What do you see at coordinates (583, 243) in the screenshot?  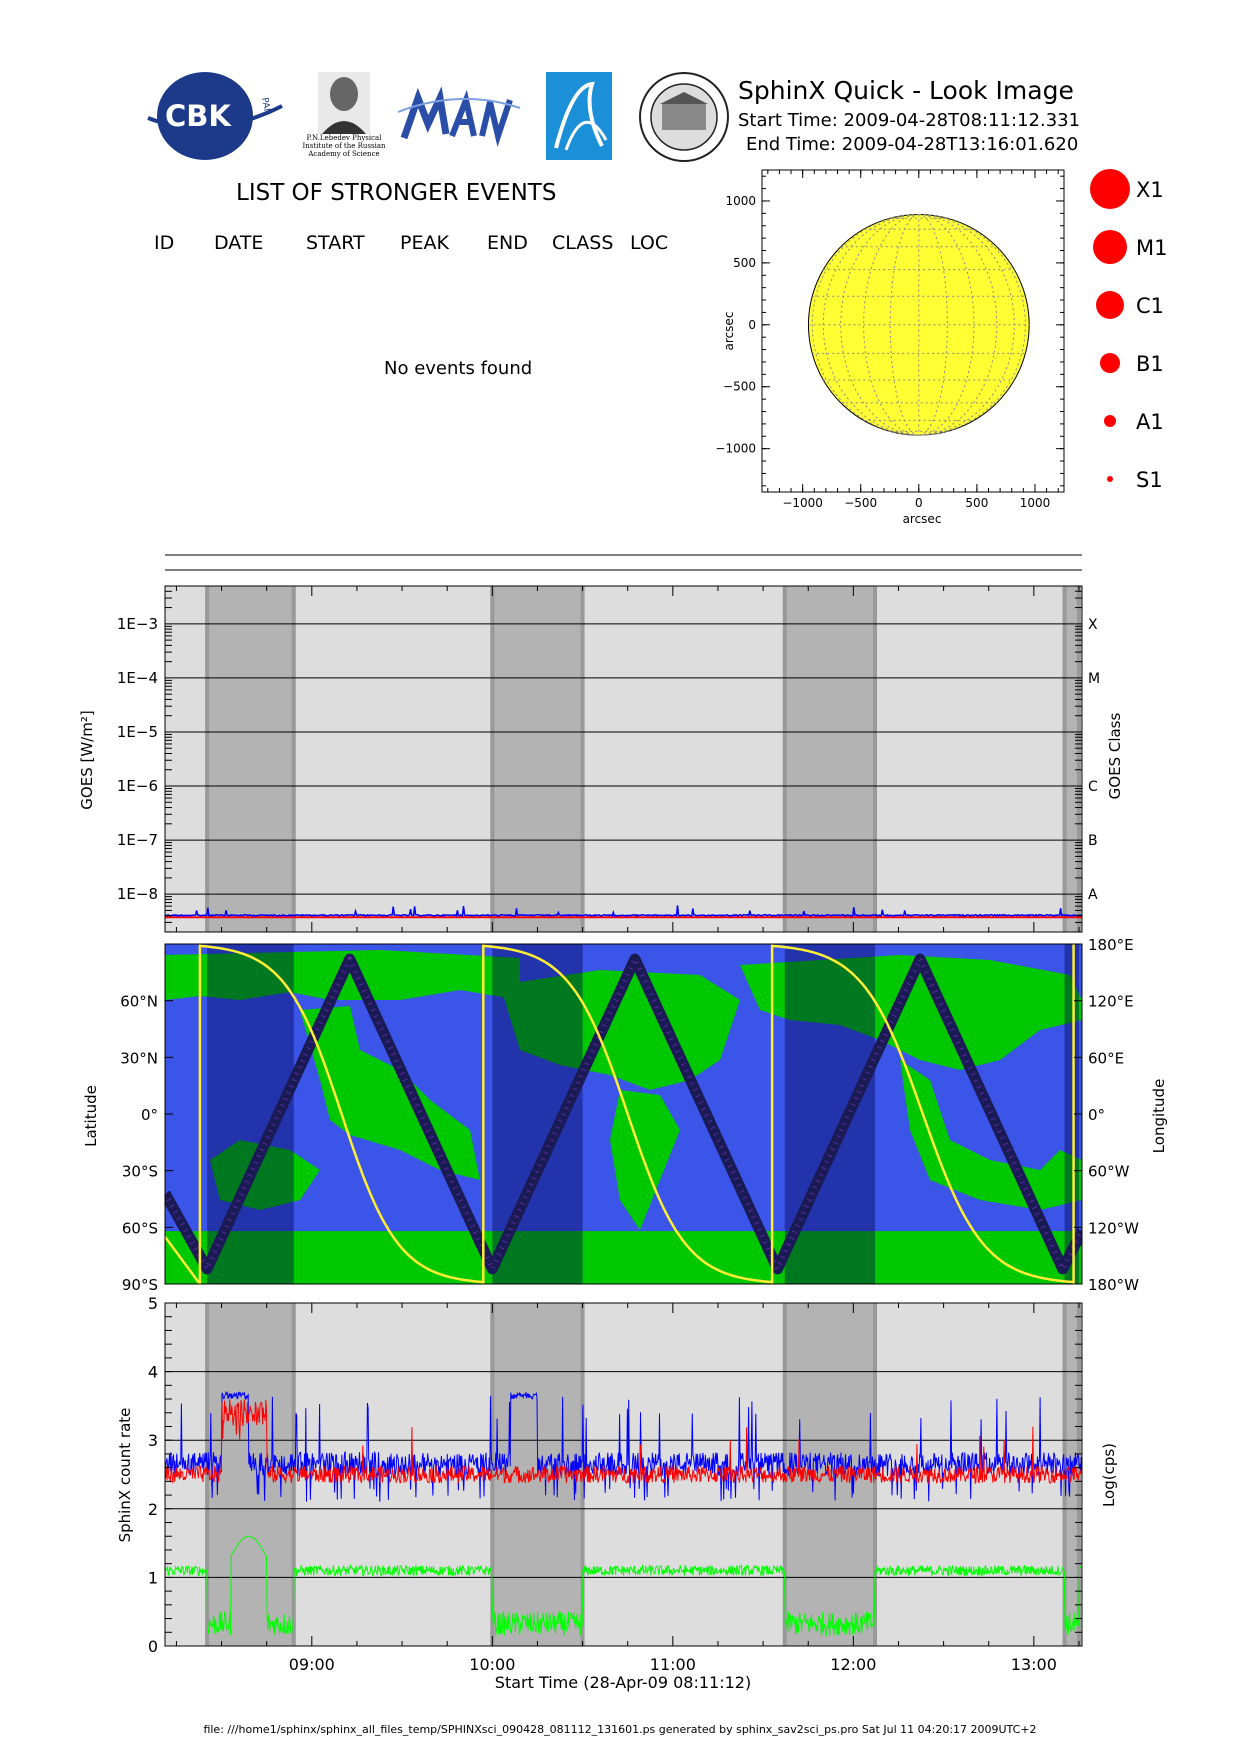 I see `col-class: CLASS` at bounding box center [583, 243].